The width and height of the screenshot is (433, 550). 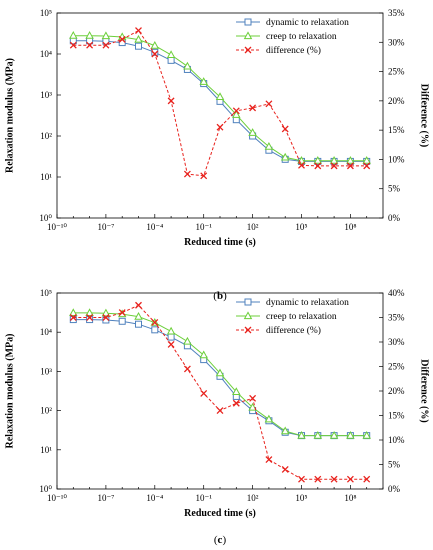 I want to click on y-axis-right: 0% 5% 10% 15% 20% 25% 30% 35%, so click(x=392, y=115).